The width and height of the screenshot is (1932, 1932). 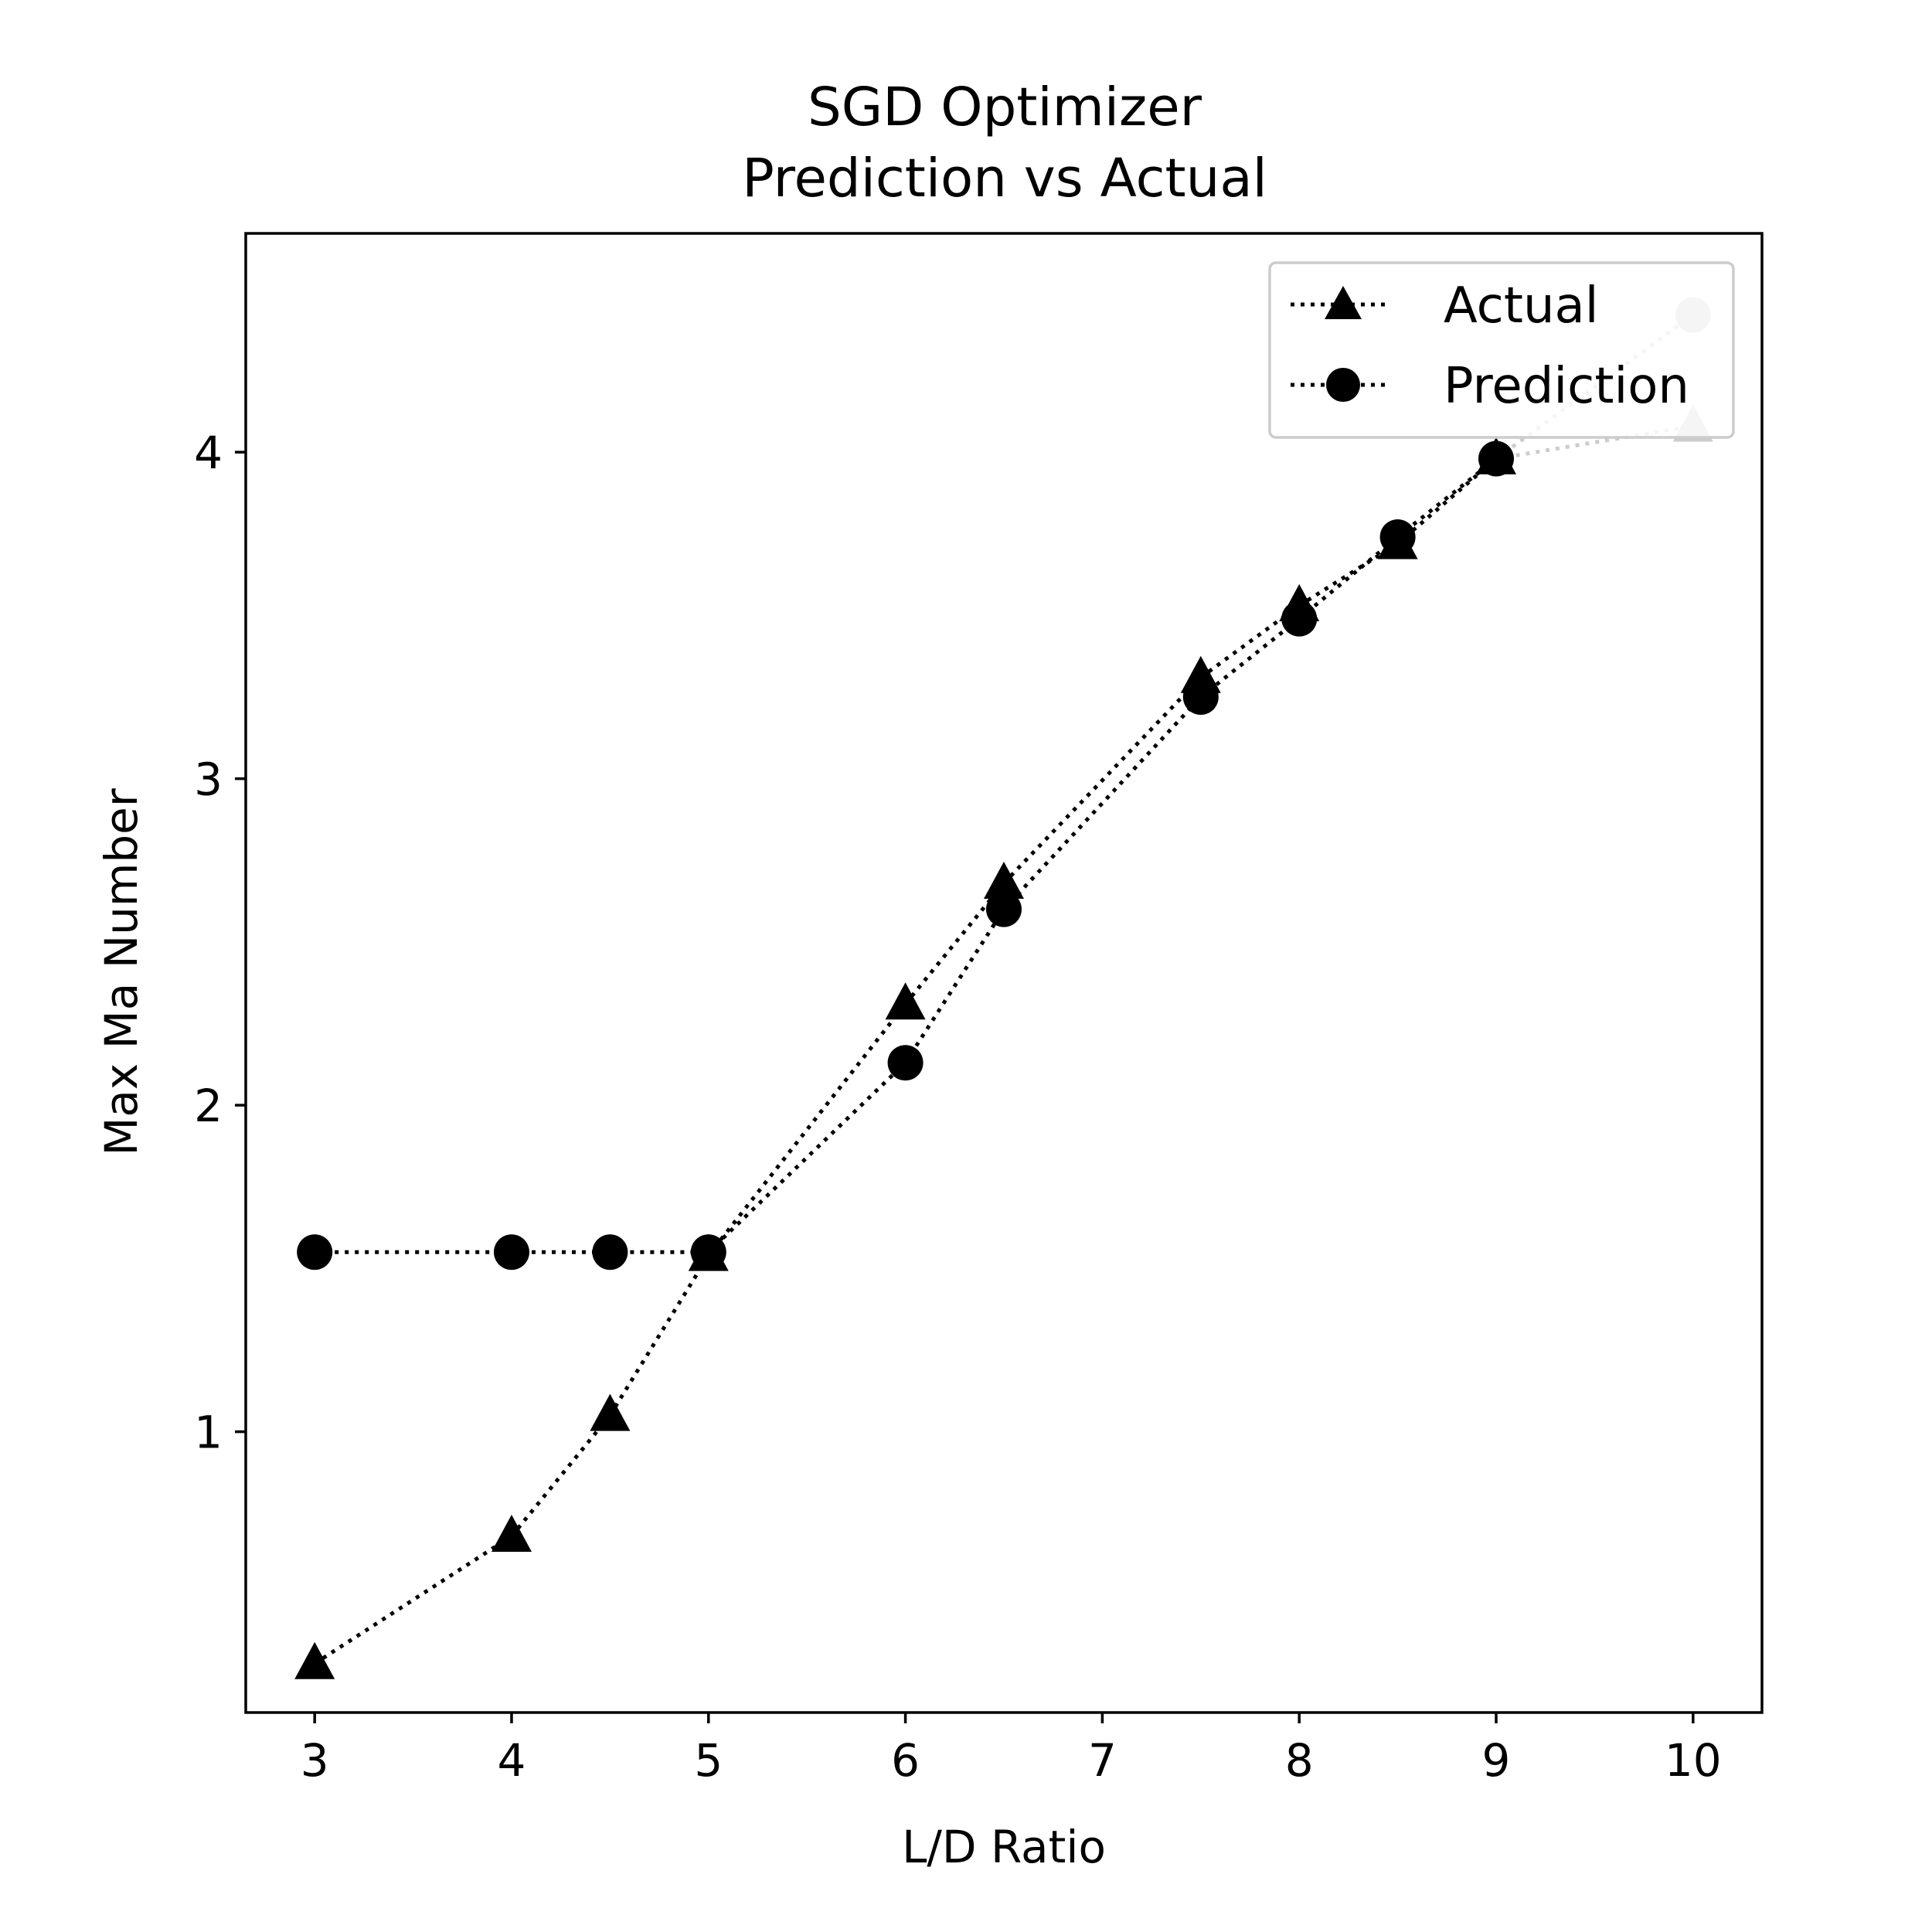 What do you see at coordinates (1102, 1760) in the screenshot?
I see `x-tick-label: 7` at bounding box center [1102, 1760].